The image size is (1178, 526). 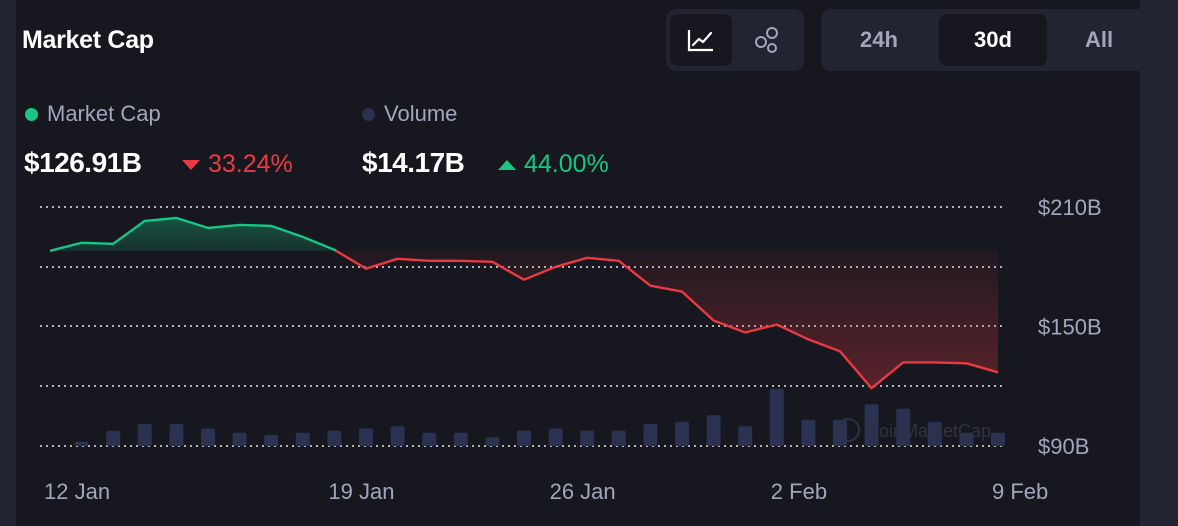 I want to click on range-24h-button: 24h, so click(x=879, y=39).